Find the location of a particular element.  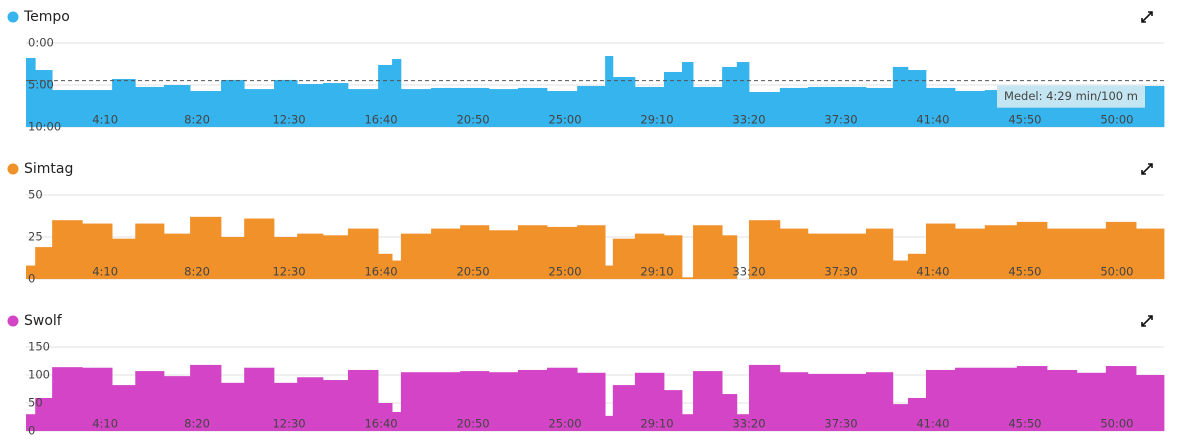

x-tick-label: 25:00 is located at coordinates (564, 424).